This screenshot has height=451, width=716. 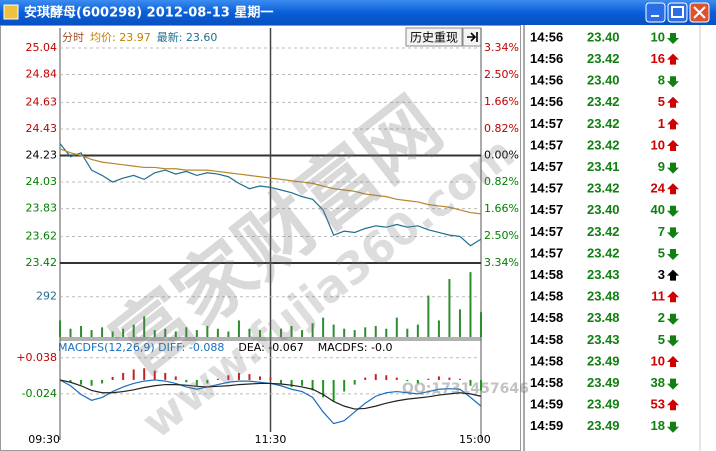 What do you see at coordinates (39, 393) in the screenshot?
I see `y-tick-label: -0.024` at bounding box center [39, 393].